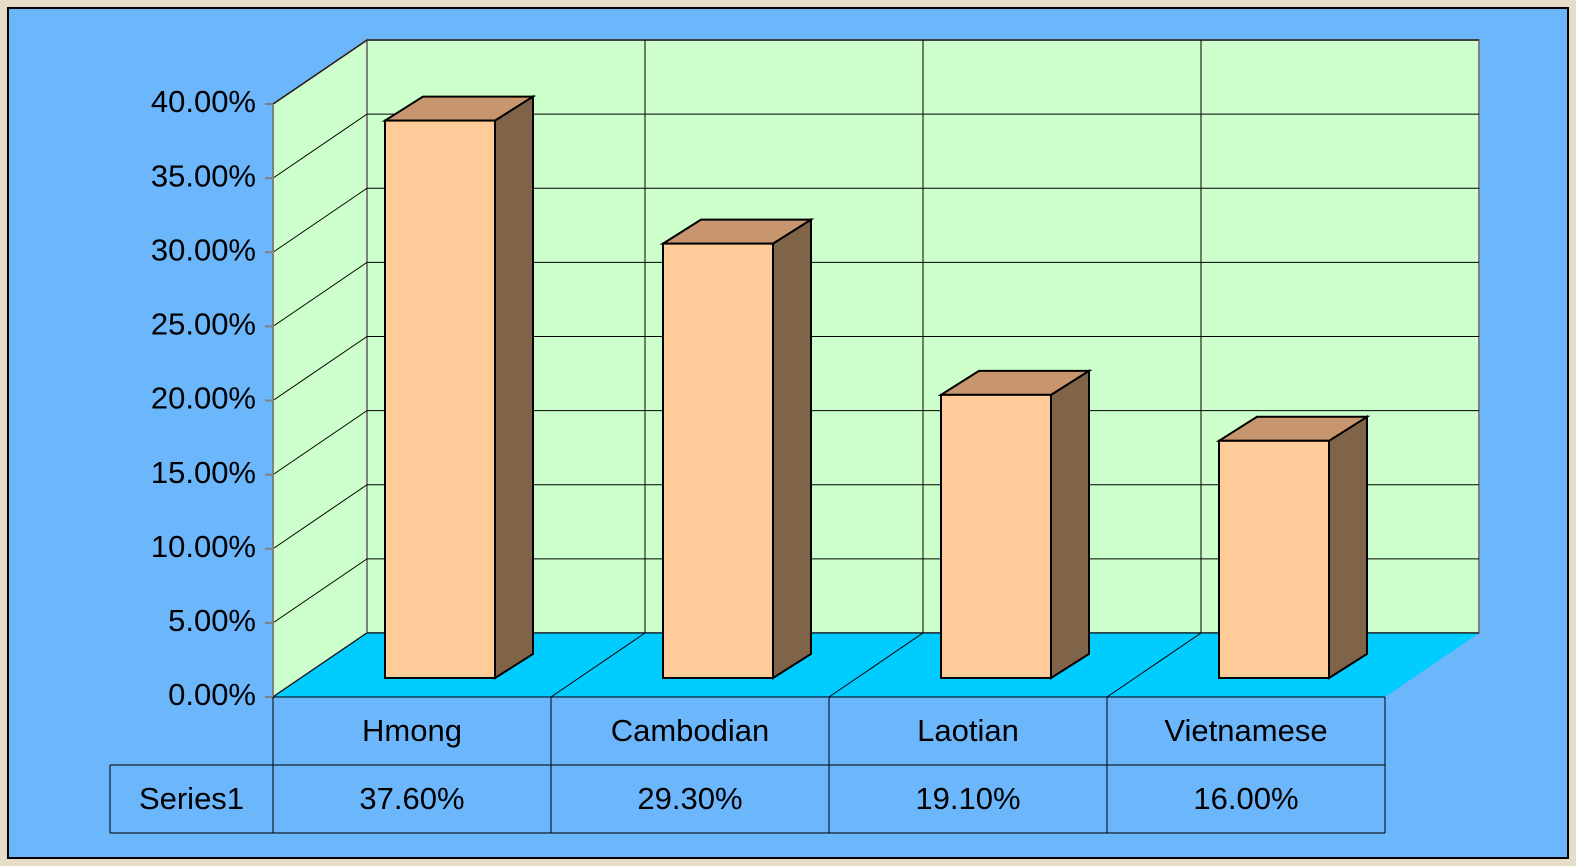 Image resolution: width=1576 pixels, height=866 pixels. I want to click on y-tick-label: 20.00%, so click(203, 398).